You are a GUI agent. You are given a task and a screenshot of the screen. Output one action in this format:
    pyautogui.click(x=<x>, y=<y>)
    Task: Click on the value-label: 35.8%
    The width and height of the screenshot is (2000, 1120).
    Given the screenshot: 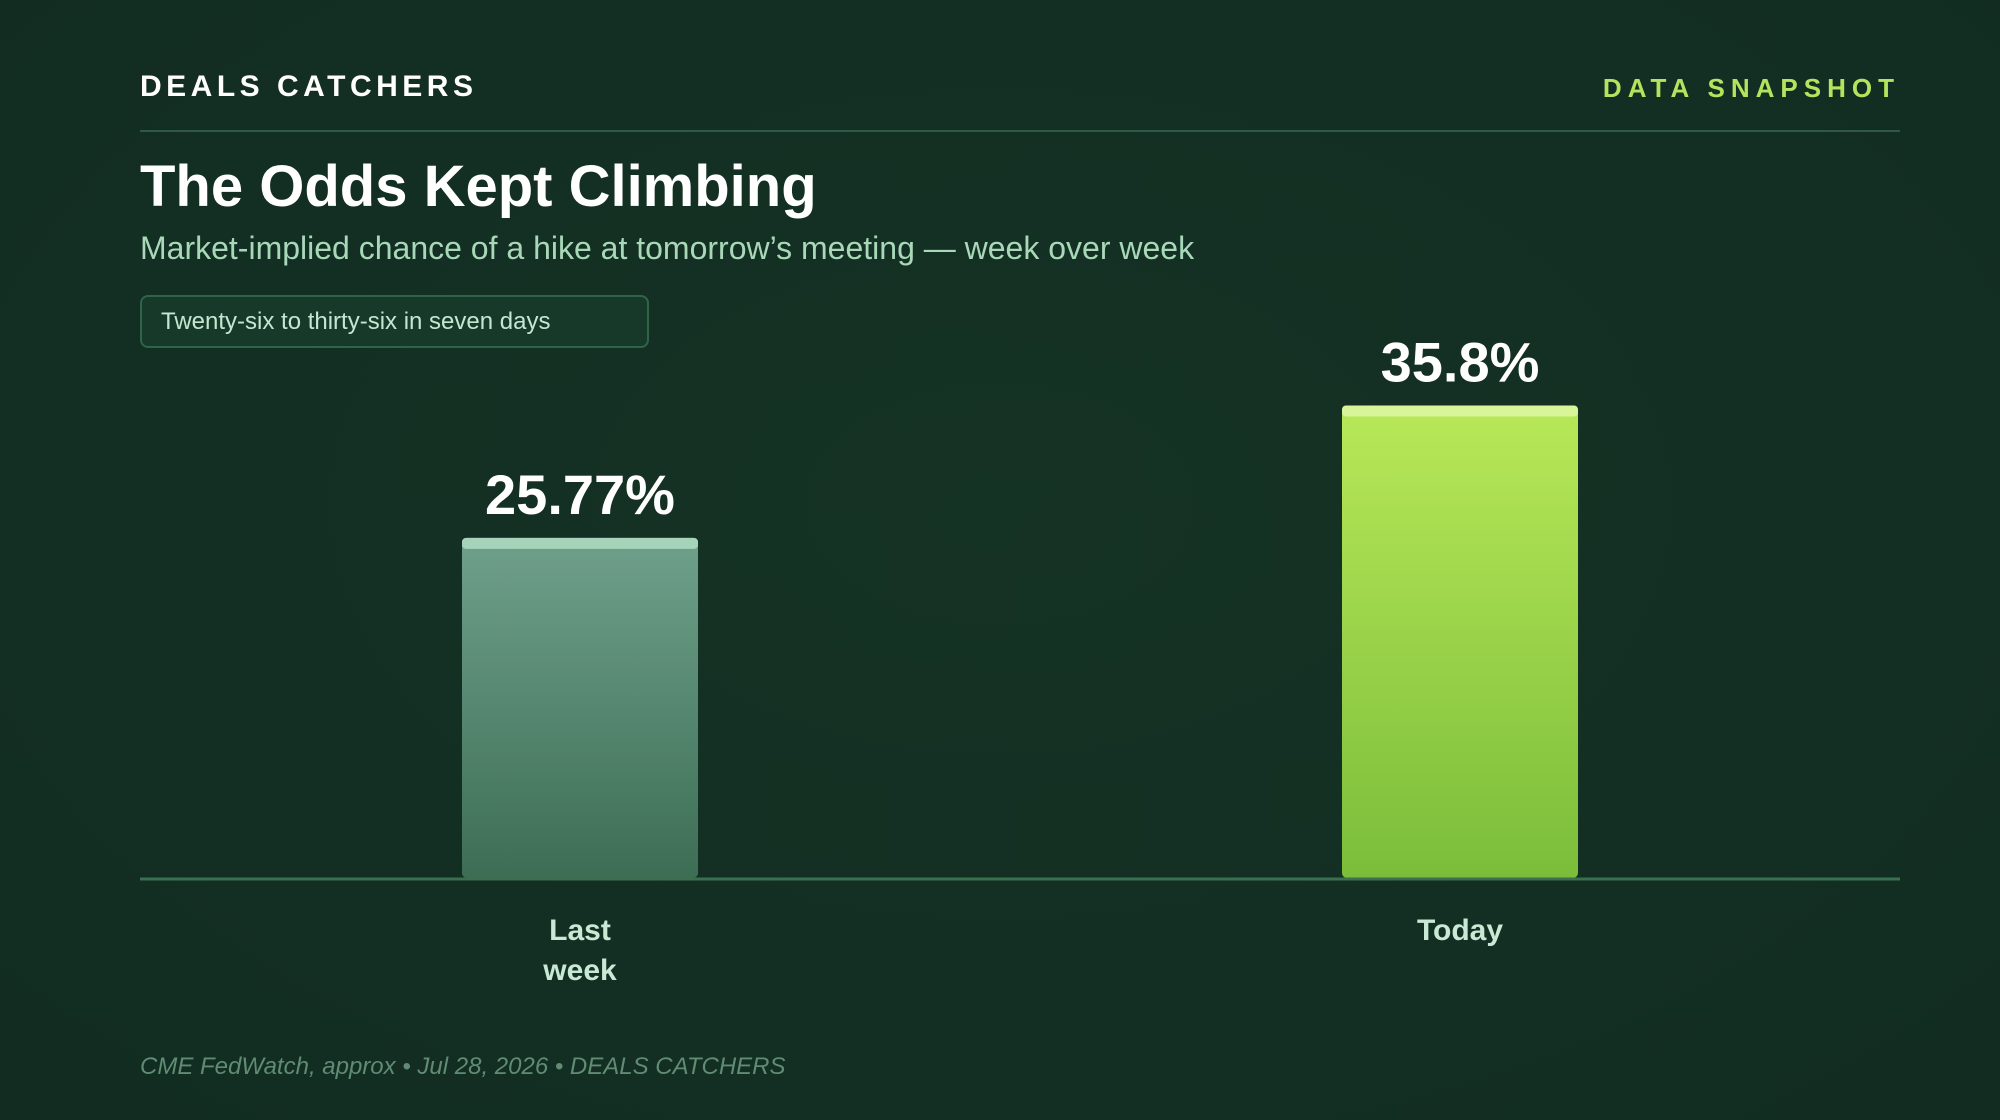 What is the action you would take?
    pyautogui.click(x=1460, y=361)
    